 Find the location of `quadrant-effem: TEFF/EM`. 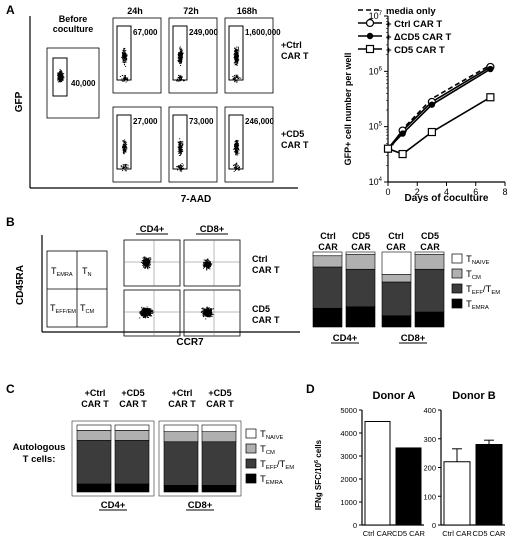

quadrant-effem: TEFF/EM is located at coordinates (63, 309).